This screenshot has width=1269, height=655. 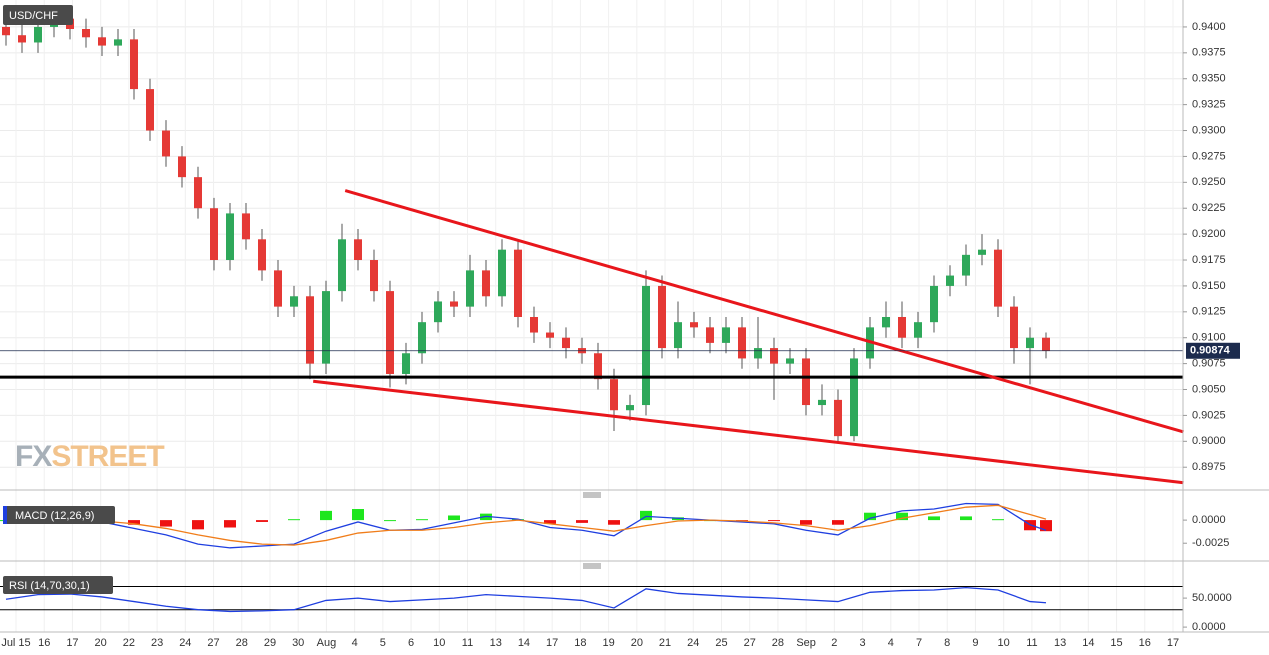 I want to click on x-tick-label: 6, so click(x=411, y=643).